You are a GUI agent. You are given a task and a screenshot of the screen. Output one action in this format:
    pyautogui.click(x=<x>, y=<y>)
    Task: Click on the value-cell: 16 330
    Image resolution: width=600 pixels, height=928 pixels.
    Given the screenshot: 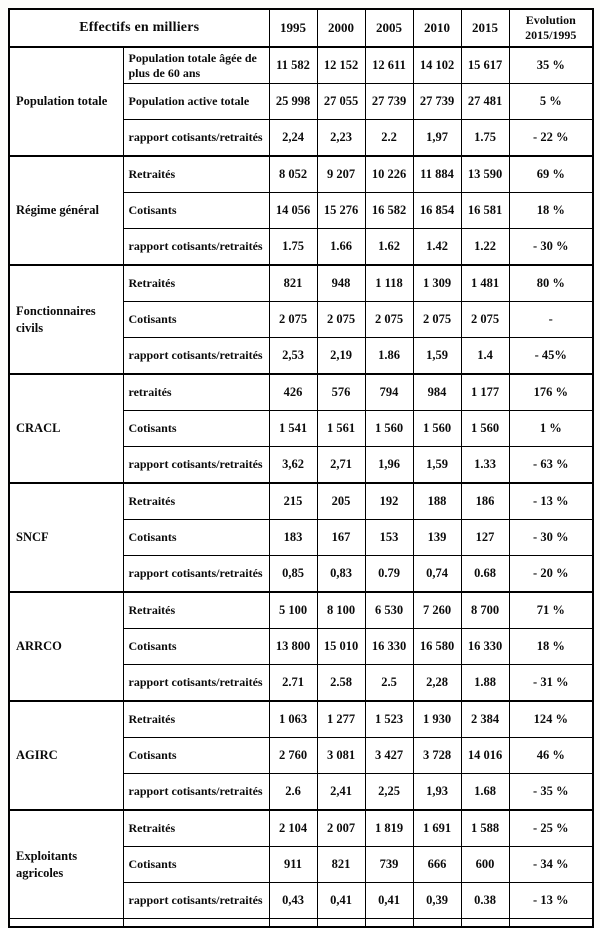 What is the action you would take?
    pyautogui.click(x=485, y=646)
    